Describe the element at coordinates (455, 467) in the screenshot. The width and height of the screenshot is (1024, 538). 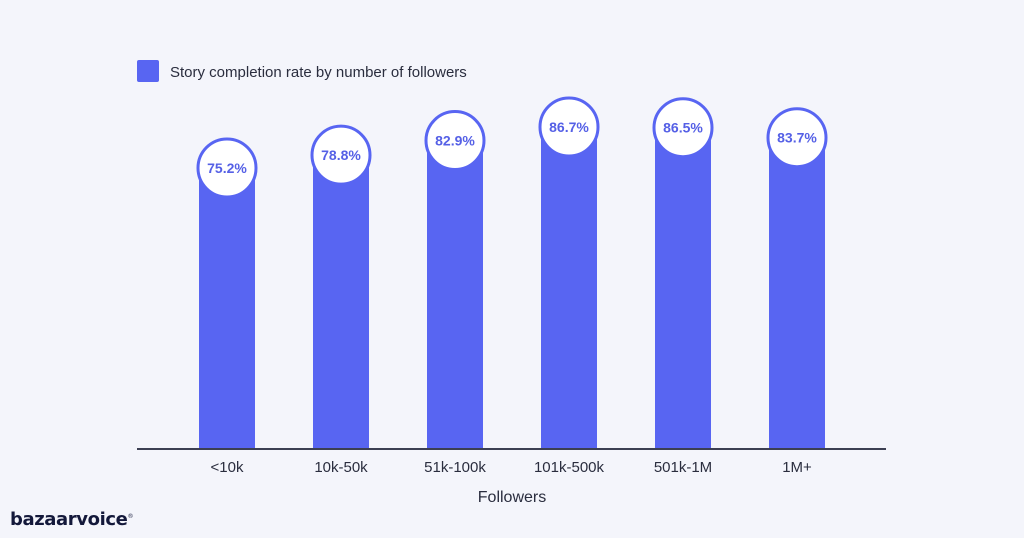
I see `x-tick-label: 51k-100k` at that location.